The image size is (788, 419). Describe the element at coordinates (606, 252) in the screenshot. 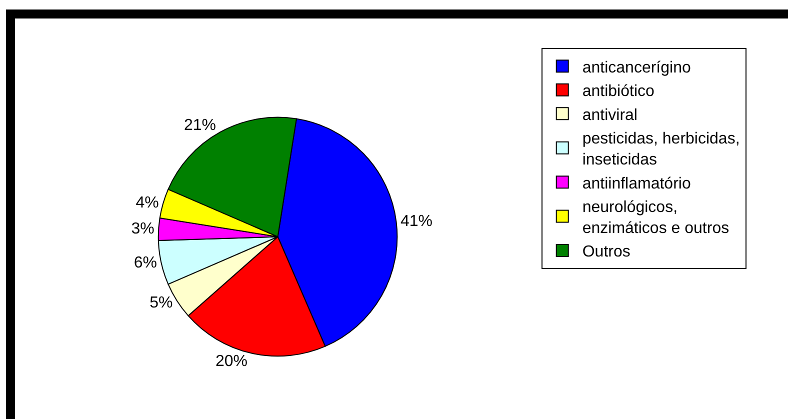

I see `legend-label: Outros` at that location.